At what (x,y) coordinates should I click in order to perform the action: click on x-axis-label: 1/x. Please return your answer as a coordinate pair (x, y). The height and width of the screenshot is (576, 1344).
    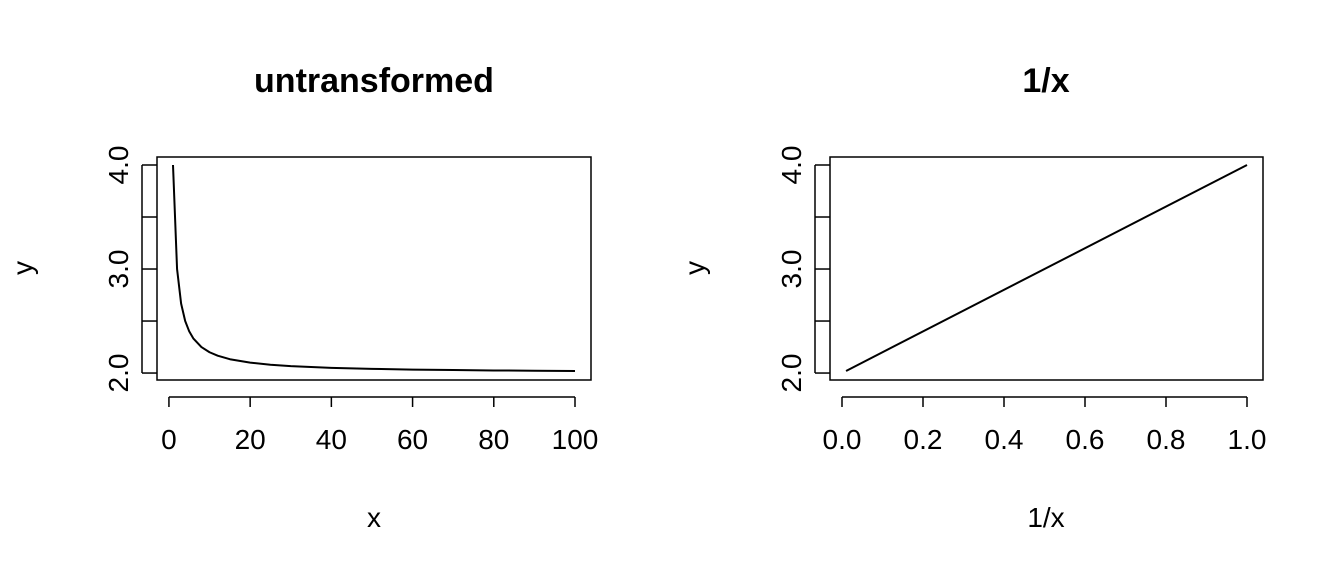
    Looking at the image, I should click on (1045, 517).